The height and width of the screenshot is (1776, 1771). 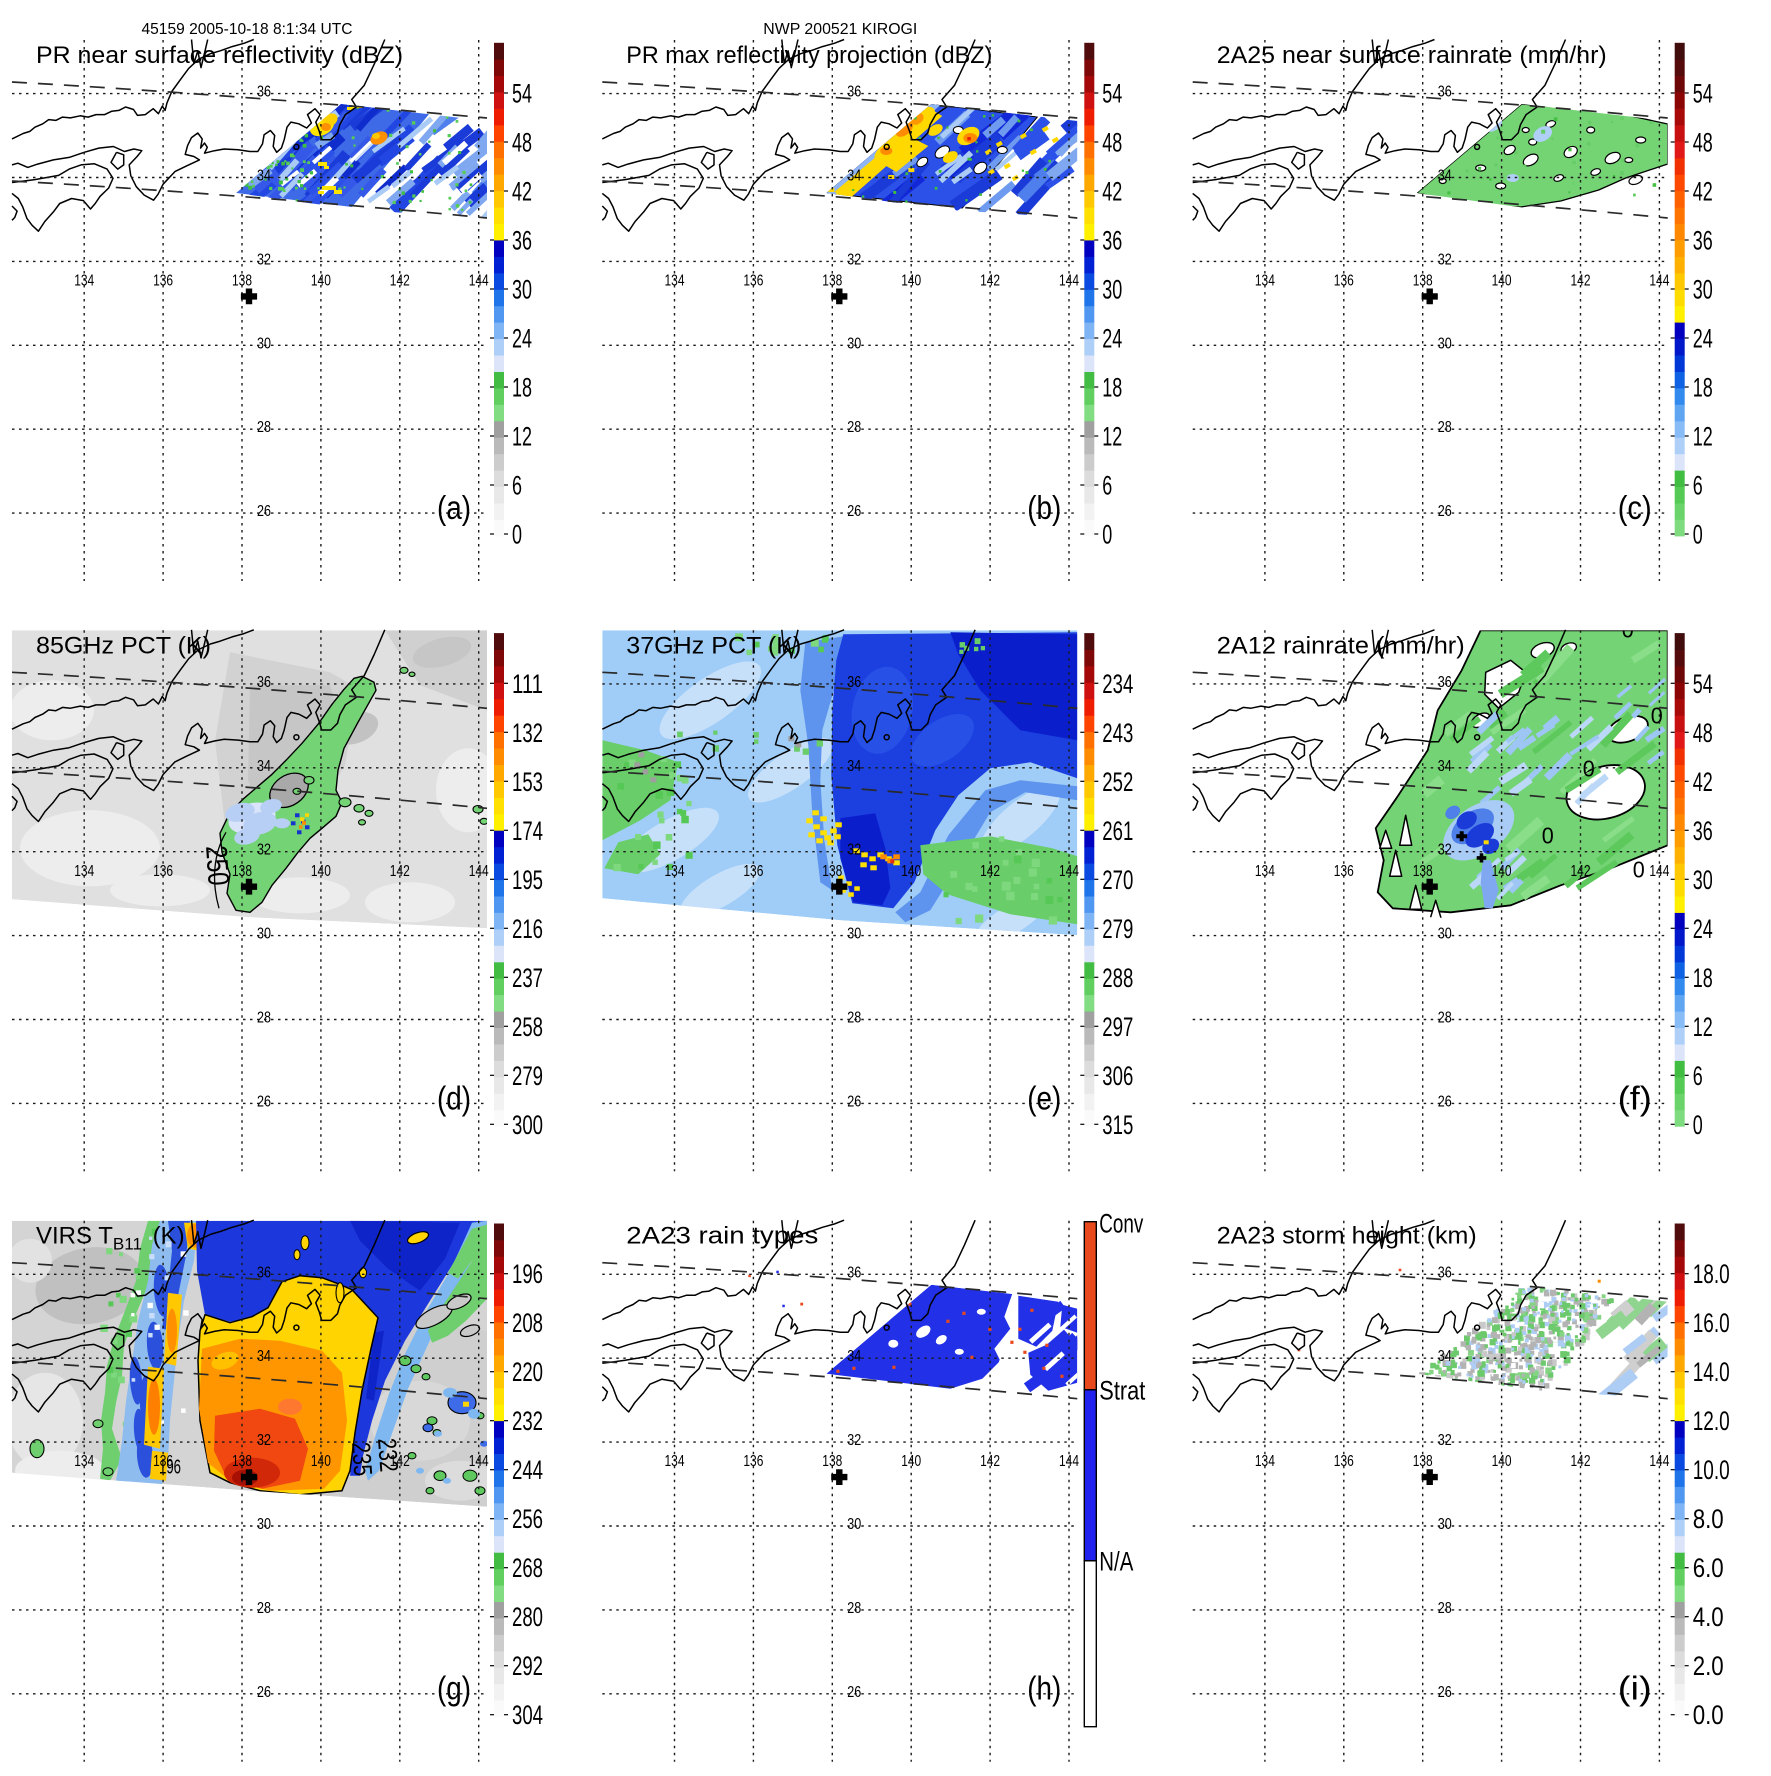 I want to click on svg-text: (i), so click(x=1635, y=1688).